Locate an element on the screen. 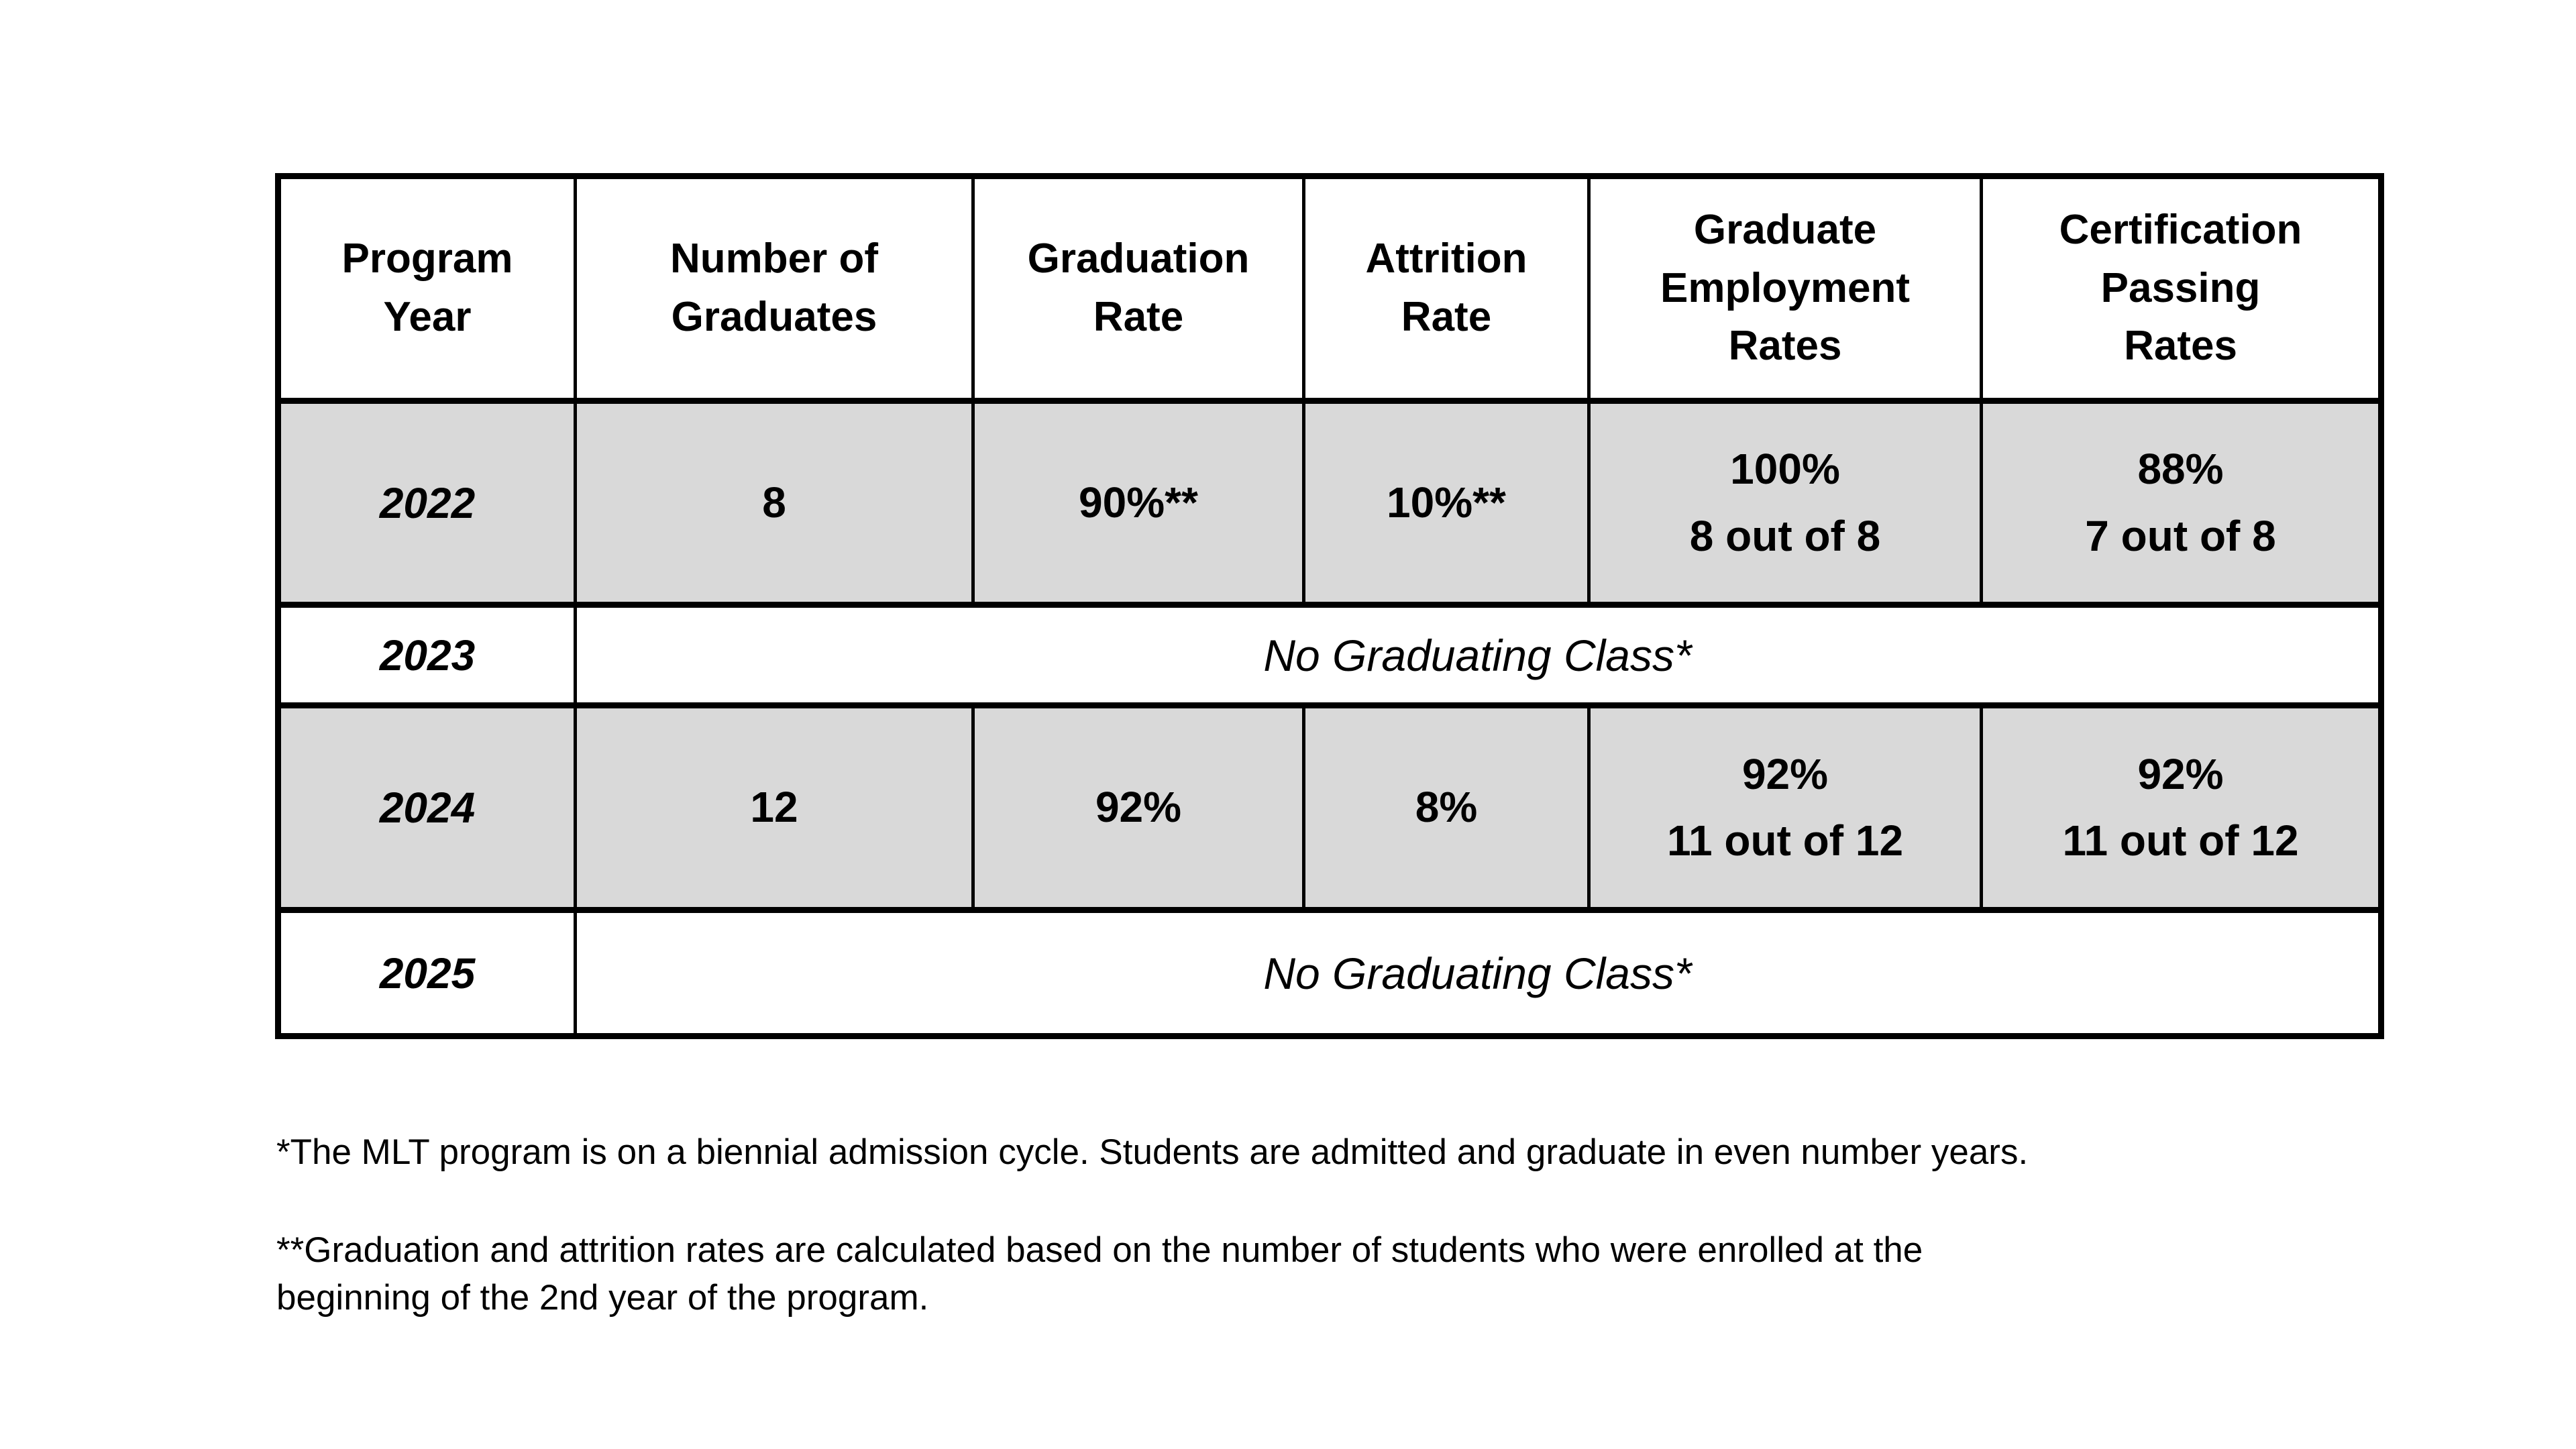  cell-2022-attrition-rate: 10%** is located at coordinates (1446, 503).